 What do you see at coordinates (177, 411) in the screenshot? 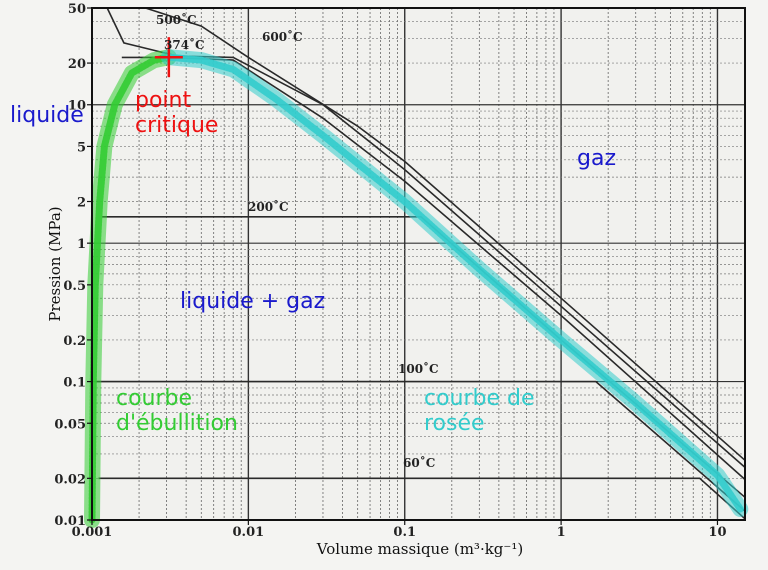
I see `annotation-courbe-ebullition: courbe d'ébullition` at bounding box center [177, 411].